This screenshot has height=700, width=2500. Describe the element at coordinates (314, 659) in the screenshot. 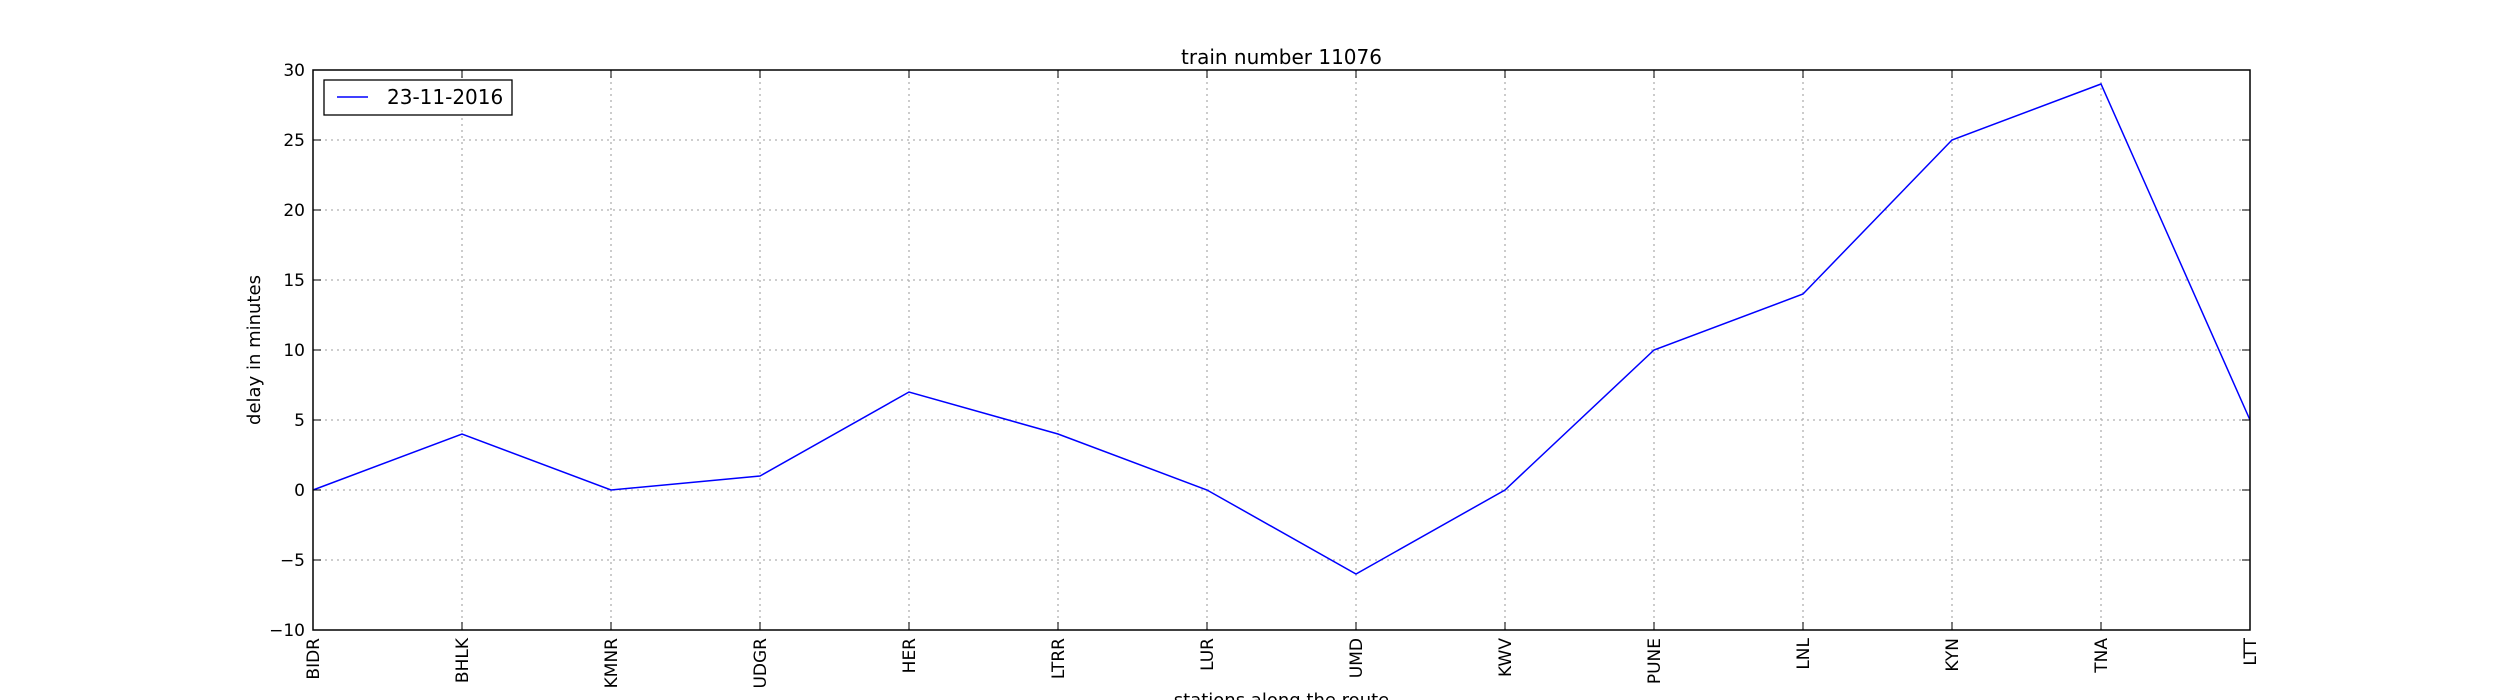

I see `x-tick-label: BIDR` at that location.